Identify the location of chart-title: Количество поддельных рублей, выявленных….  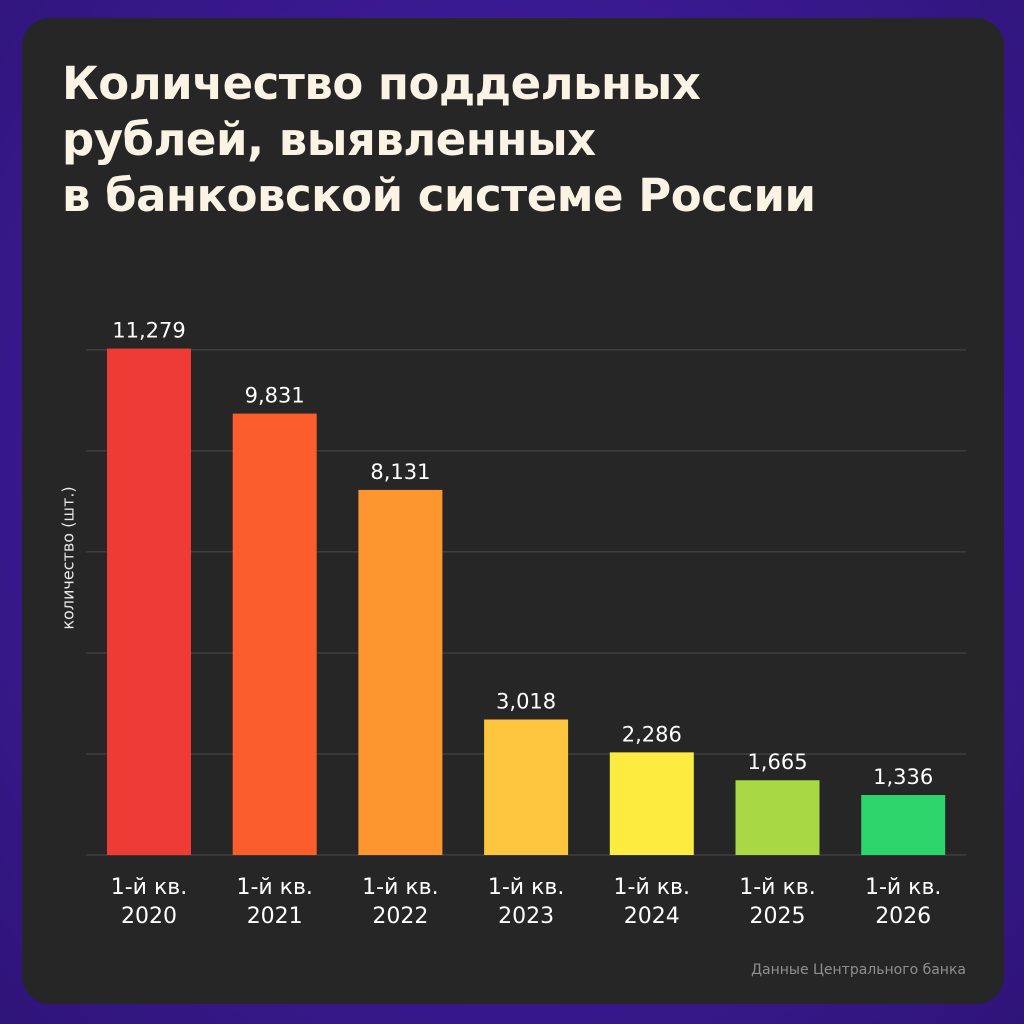
(439, 140).